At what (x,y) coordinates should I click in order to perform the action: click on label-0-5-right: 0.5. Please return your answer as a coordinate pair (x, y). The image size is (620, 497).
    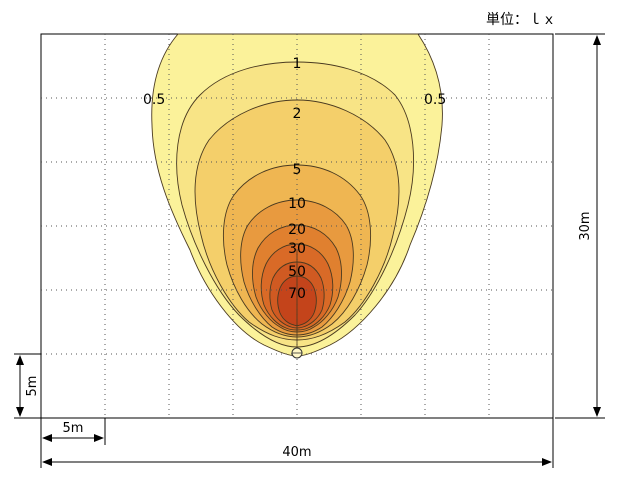
    Looking at the image, I should click on (435, 100).